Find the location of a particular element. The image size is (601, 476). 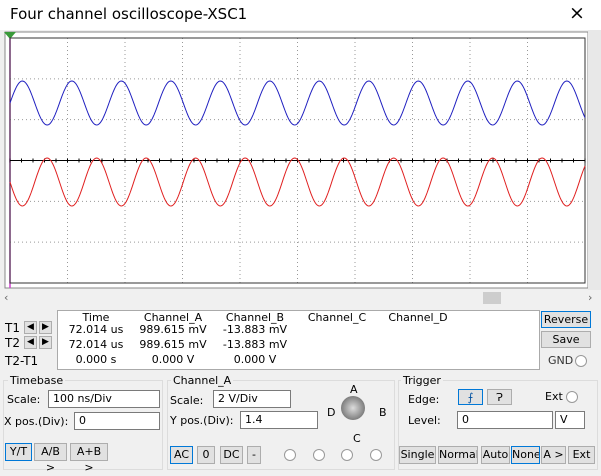

xpos-input: 0 is located at coordinates (117, 421).